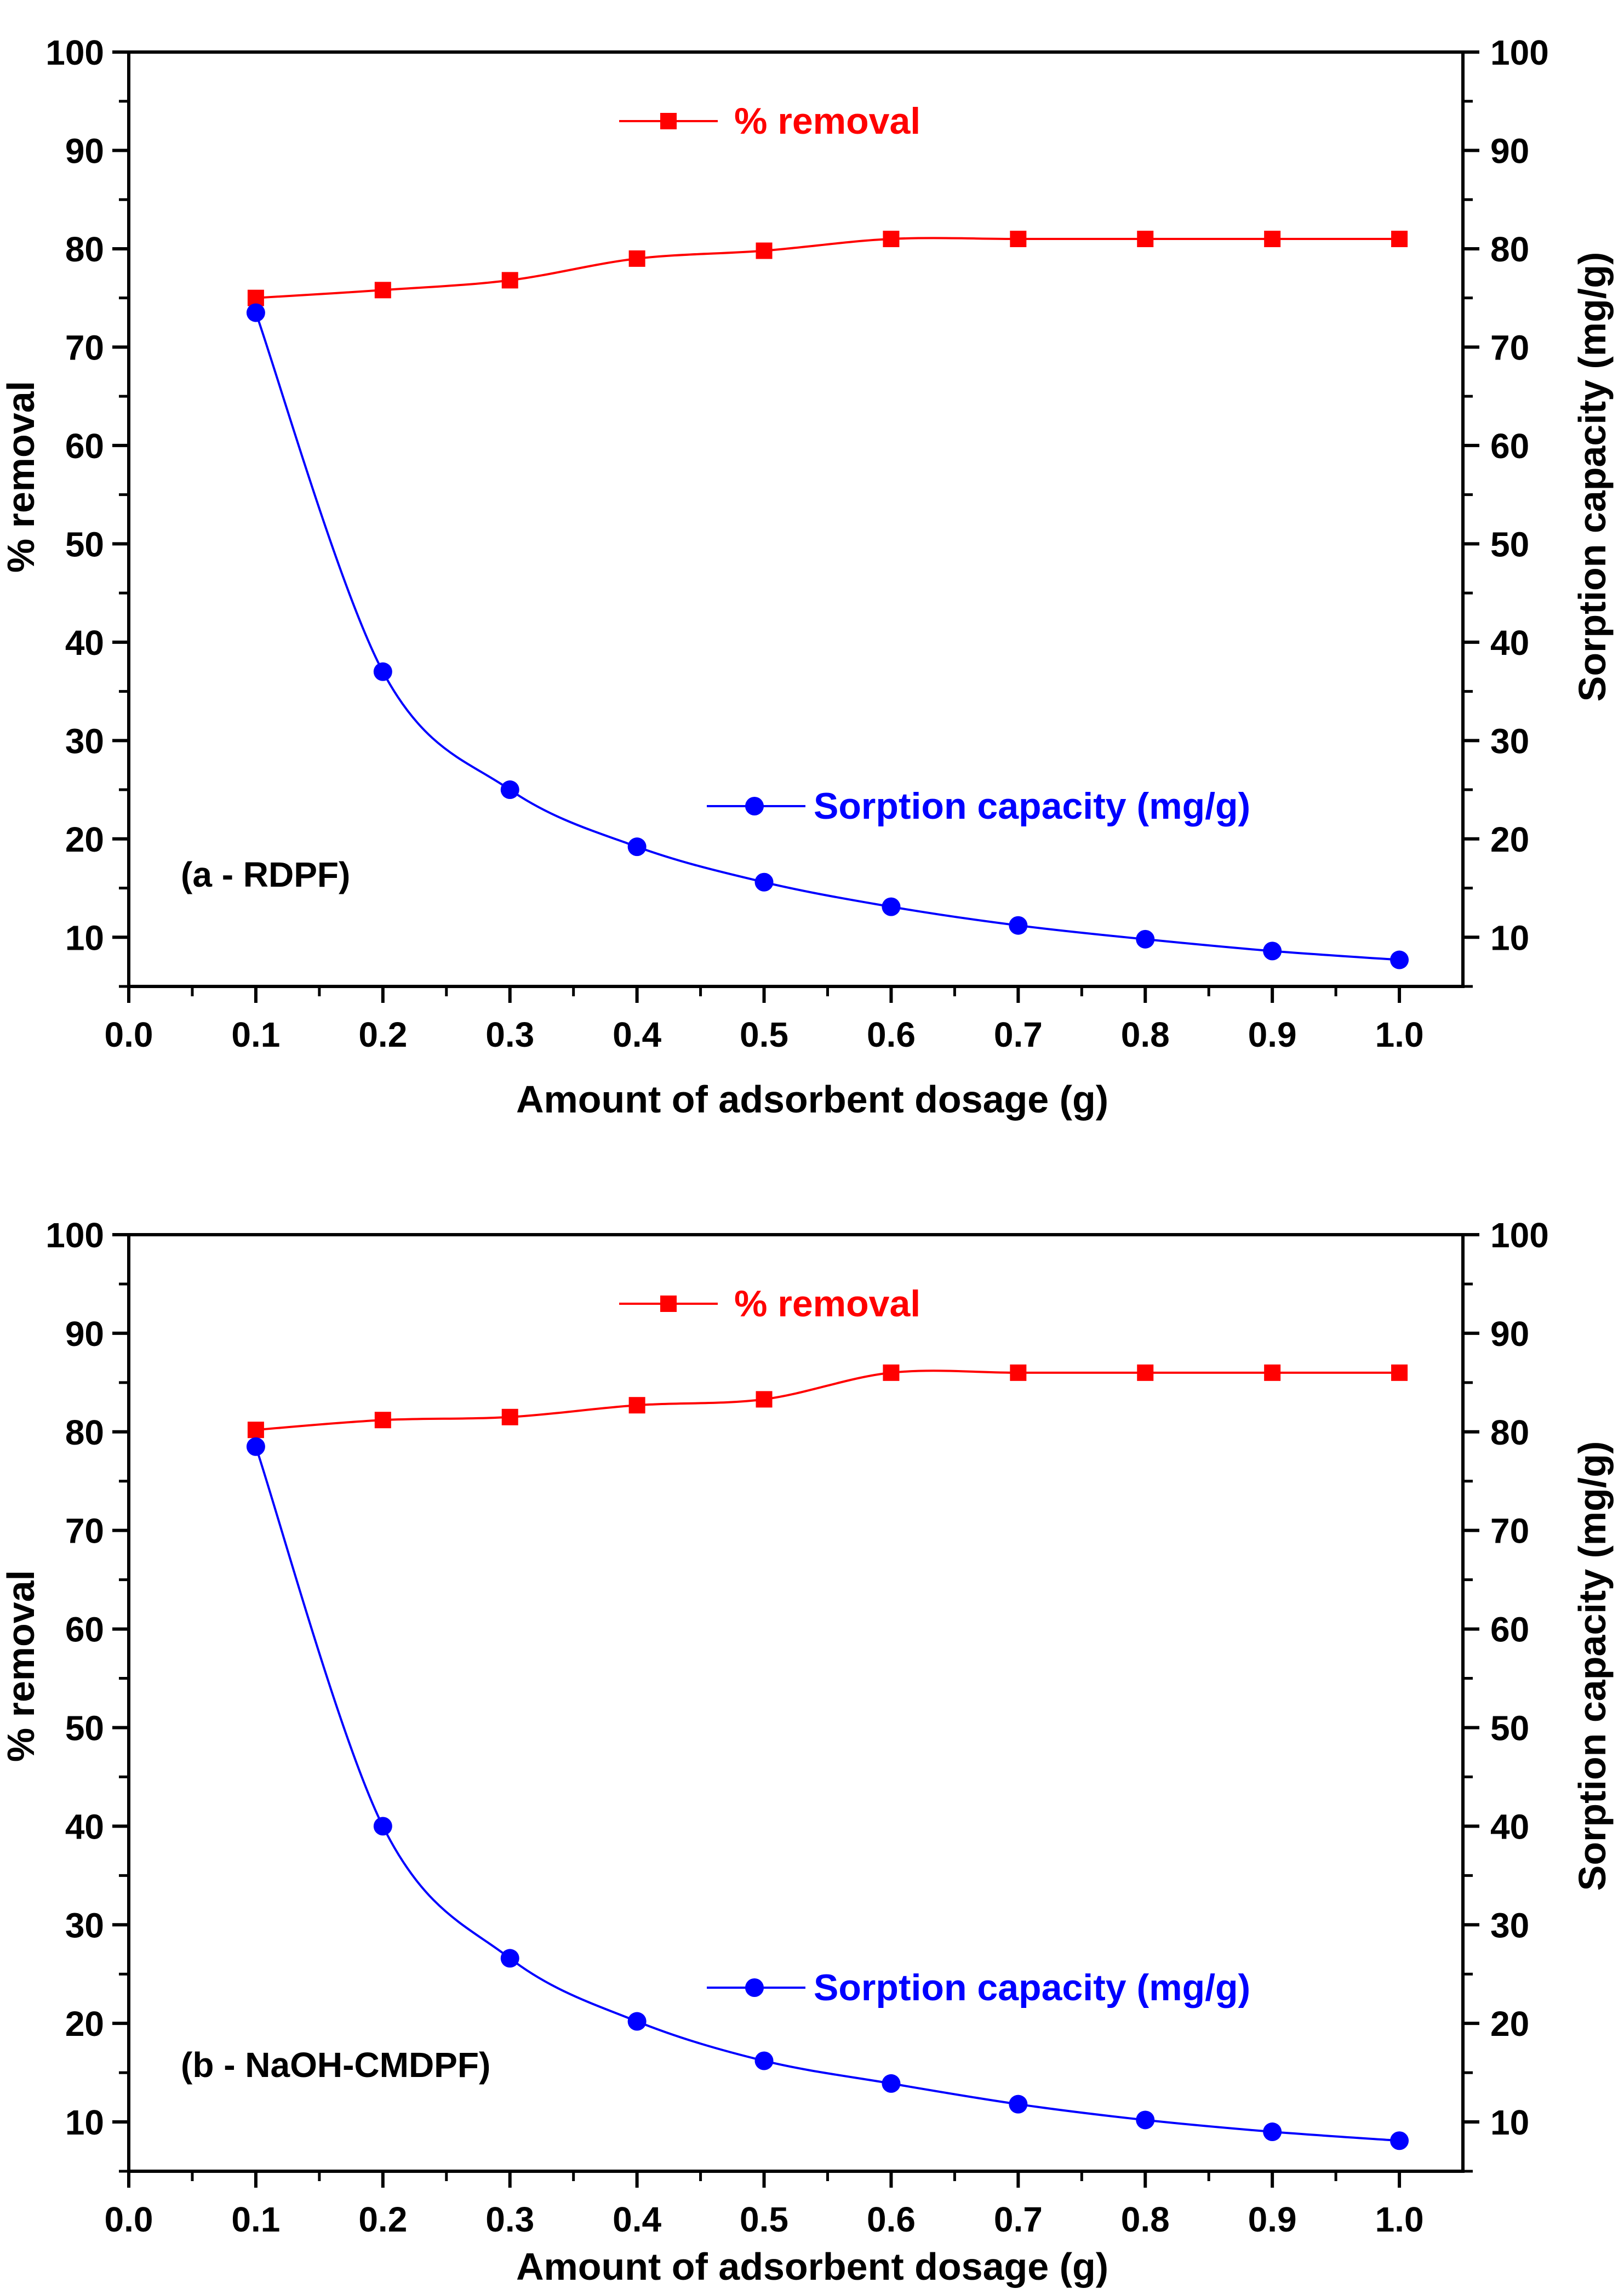 The width and height of the screenshot is (1624, 2294). Describe the element at coordinates (382, 2219) in the screenshot. I see `x-tick-label: 0.2` at that location.